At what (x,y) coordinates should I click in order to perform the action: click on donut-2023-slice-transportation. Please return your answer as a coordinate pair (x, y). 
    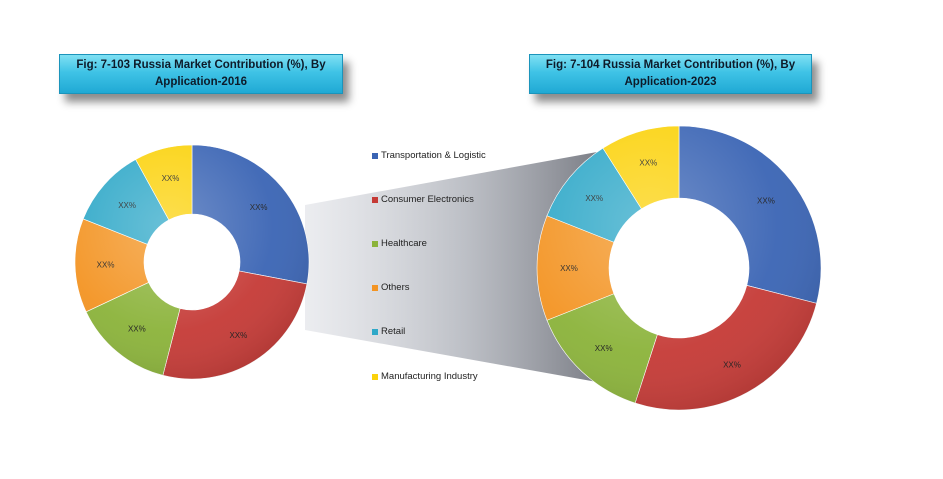
    Looking at the image, I should click on (750, 214).